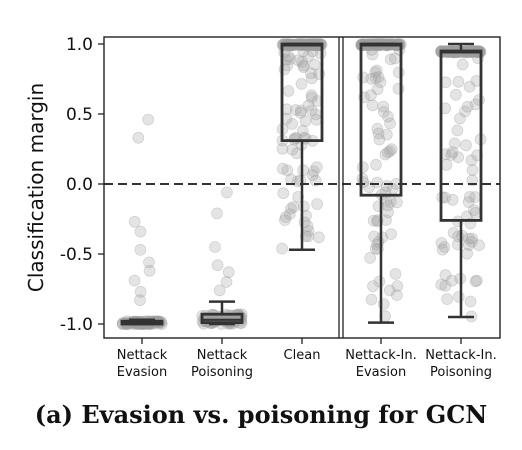 Image resolution: width=522 pixels, height=450 pixels. I want to click on y-tick-label: -0.5, so click(76, 255).